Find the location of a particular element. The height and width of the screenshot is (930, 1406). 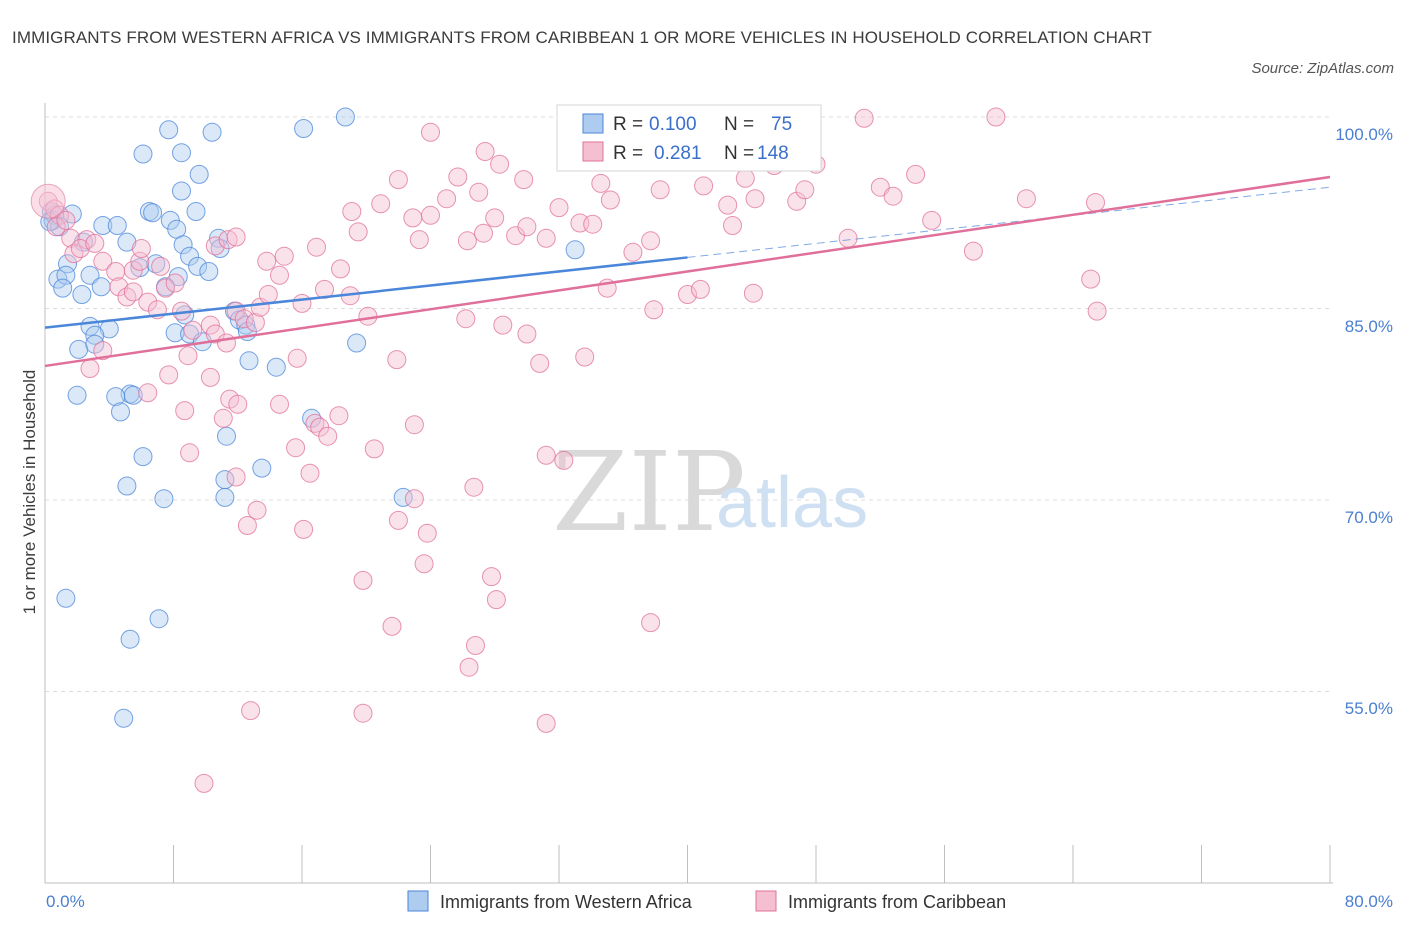

legend-label-caribbean: Immigrants from Caribbean is located at coordinates (897, 902).